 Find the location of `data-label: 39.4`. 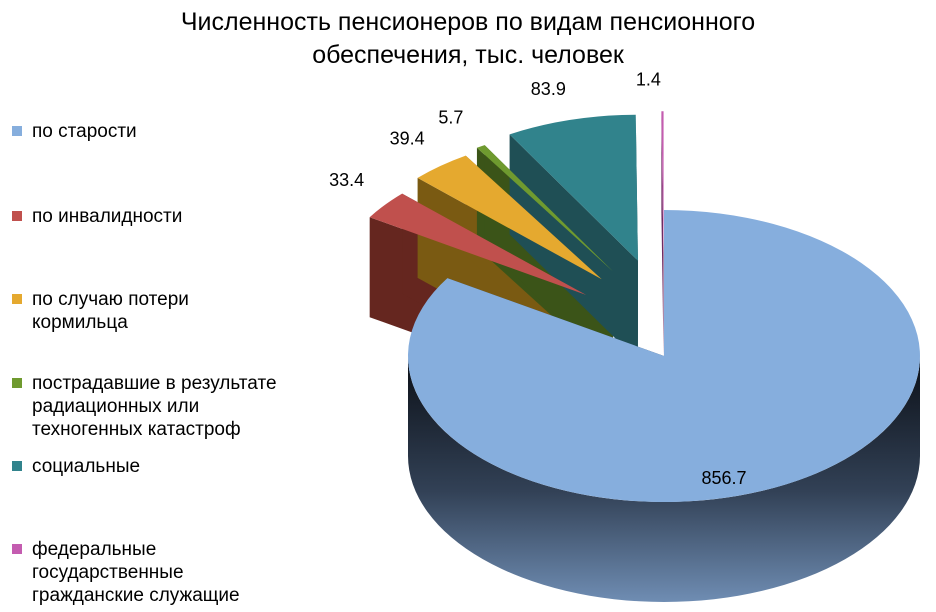

data-label: 39.4 is located at coordinates (407, 138).